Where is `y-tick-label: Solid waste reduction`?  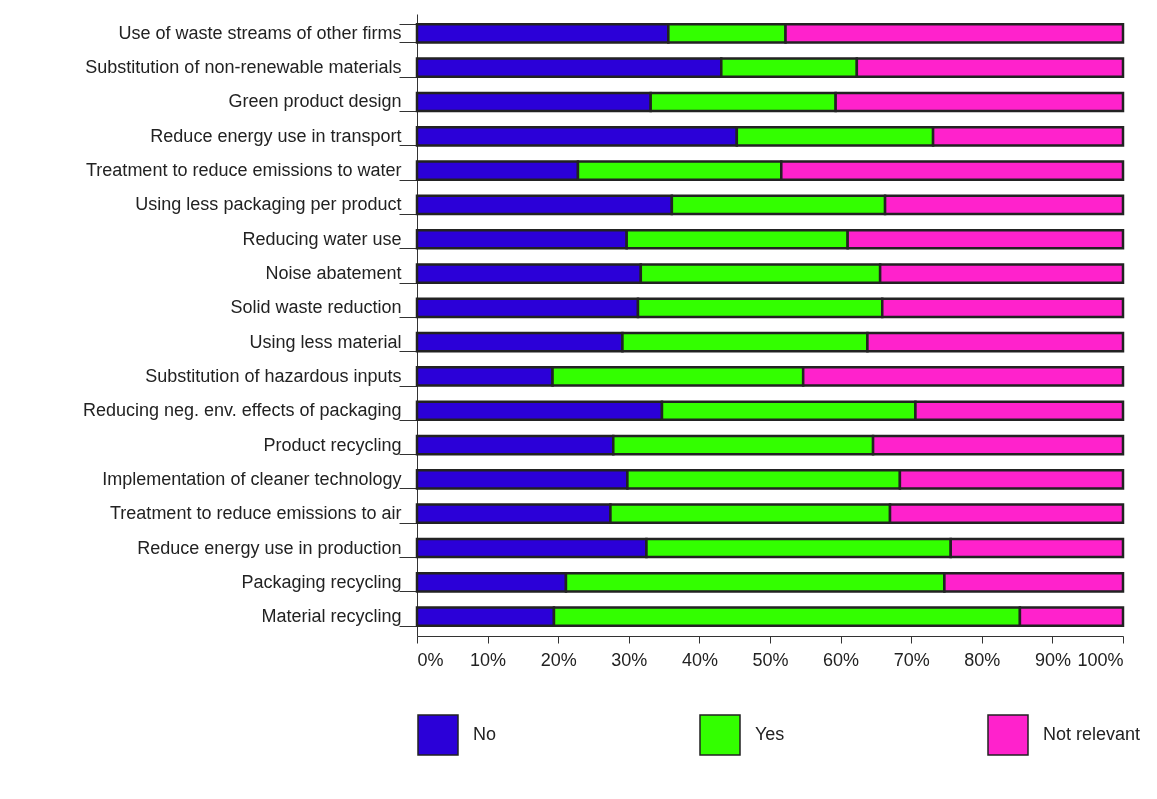
y-tick-label: Solid waste reduction is located at coordinates (316, 307).